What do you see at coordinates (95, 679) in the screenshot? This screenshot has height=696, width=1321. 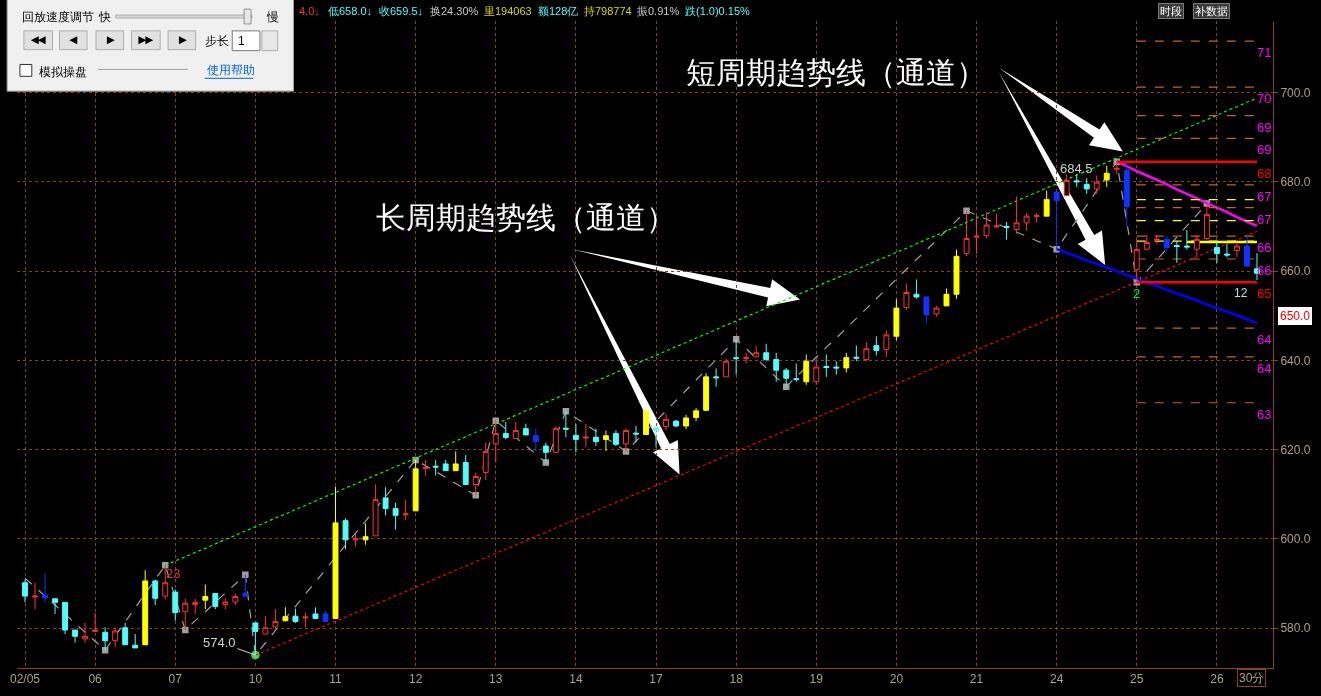 I see `x-tick-label: 06` at bounding box center [95, 679].